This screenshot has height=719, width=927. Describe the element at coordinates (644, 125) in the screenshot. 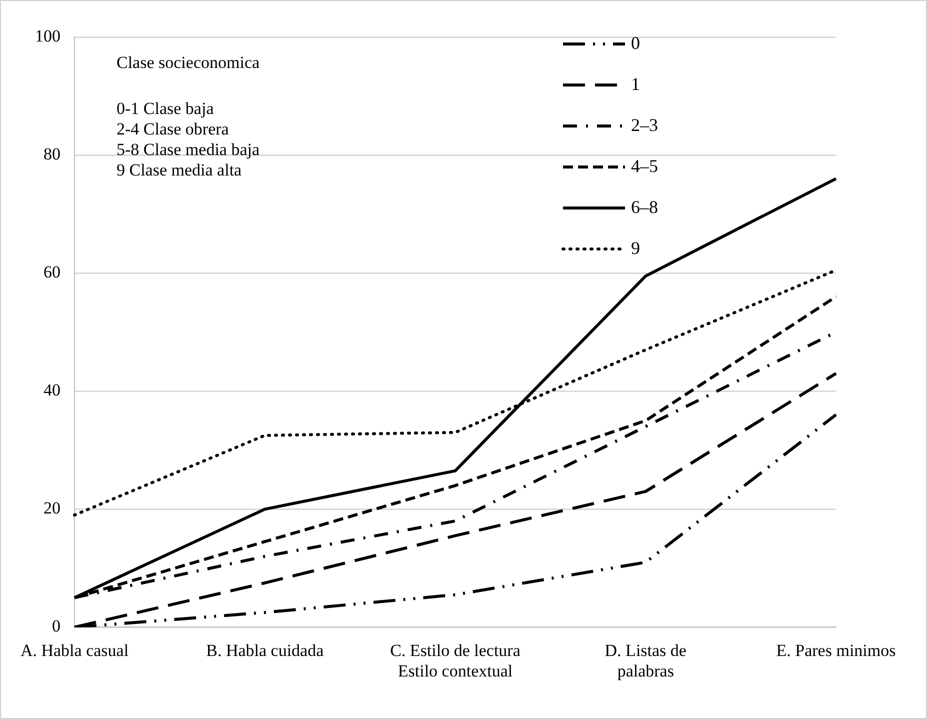

I see `legend-label: 2–3` at that location.